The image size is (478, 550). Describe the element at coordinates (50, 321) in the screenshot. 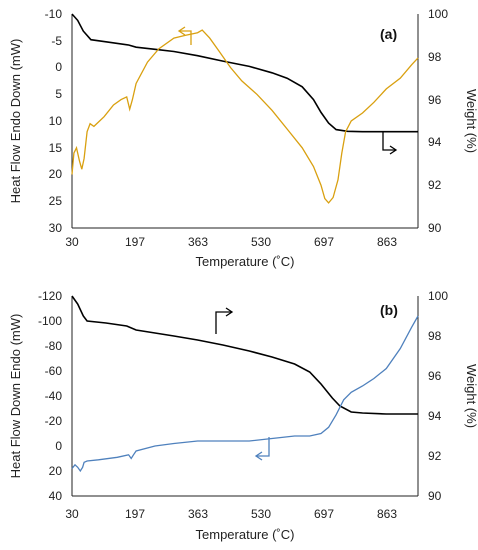

I see `y-left-tick: -100` at that location.